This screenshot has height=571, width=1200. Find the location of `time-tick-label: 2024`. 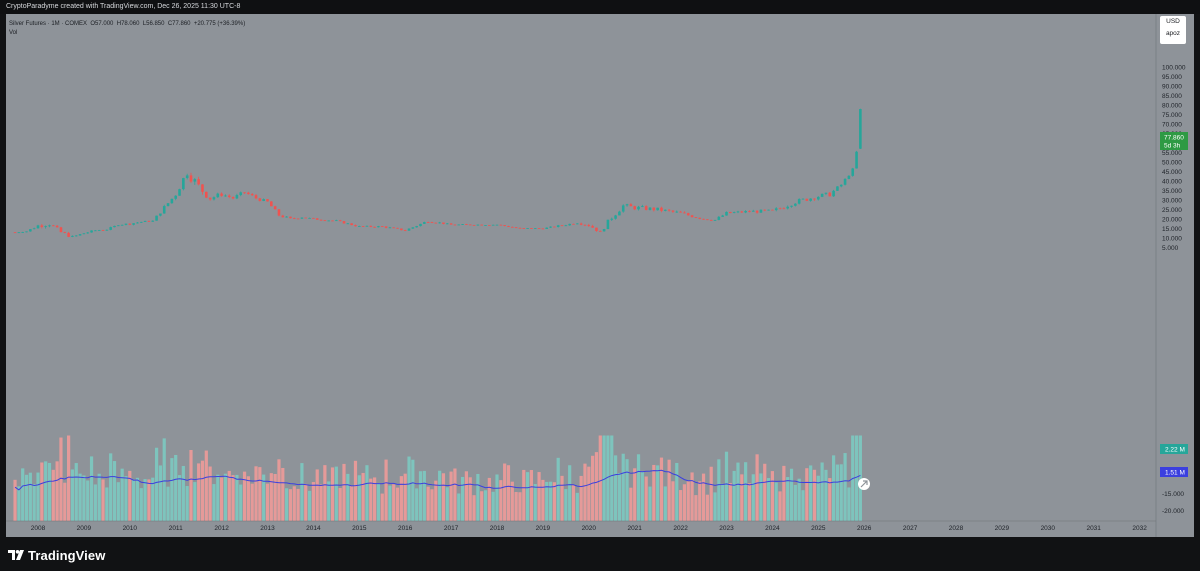

time-tick-label: 2024 is located at coordinates (772, 528).